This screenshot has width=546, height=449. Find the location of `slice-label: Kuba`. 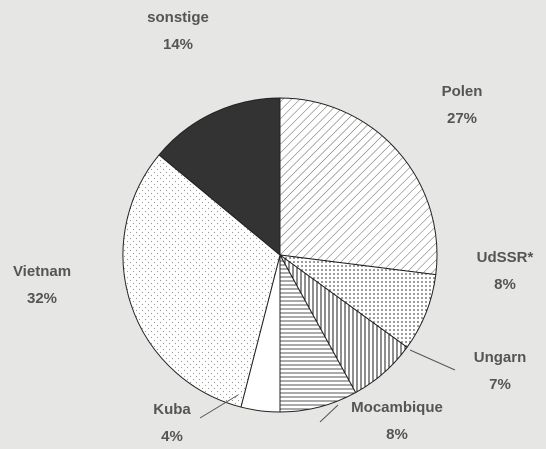

slice-label: Kuba is located at coordinates (172, 409).